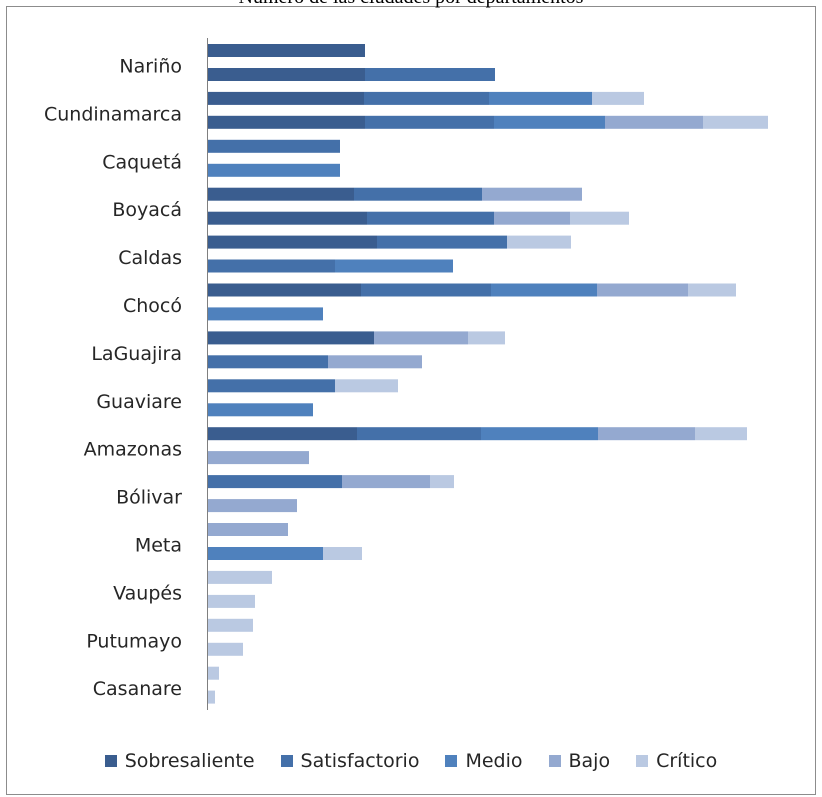 This screenshot has height=797, width=822. I want to click on legend-label: Medio, so click(493, 761).